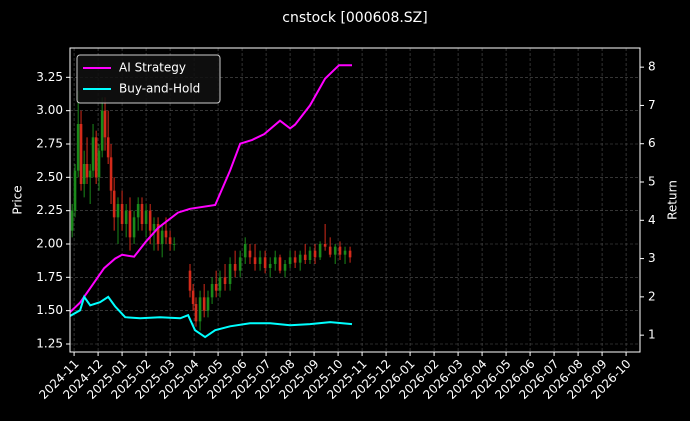 The height and width of the screenshot is (421, 690). What do you see at coordinates (152, 68) in the screenshot?
I see `legend-label: AI Strategy` at bounding box center [152, 68].